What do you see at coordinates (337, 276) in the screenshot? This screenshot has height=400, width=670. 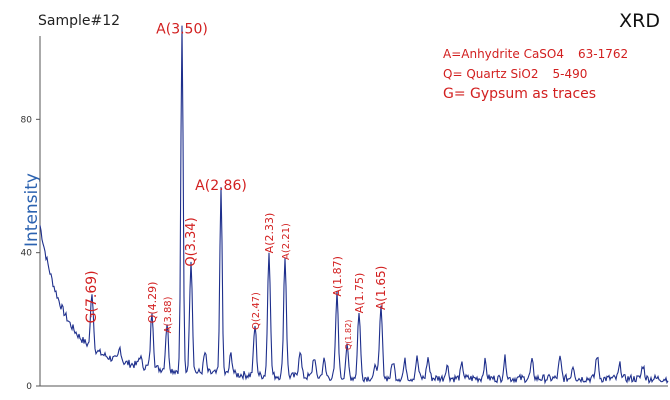 I see `peak-label: A(1.87)` at bounding box center [337, 276].